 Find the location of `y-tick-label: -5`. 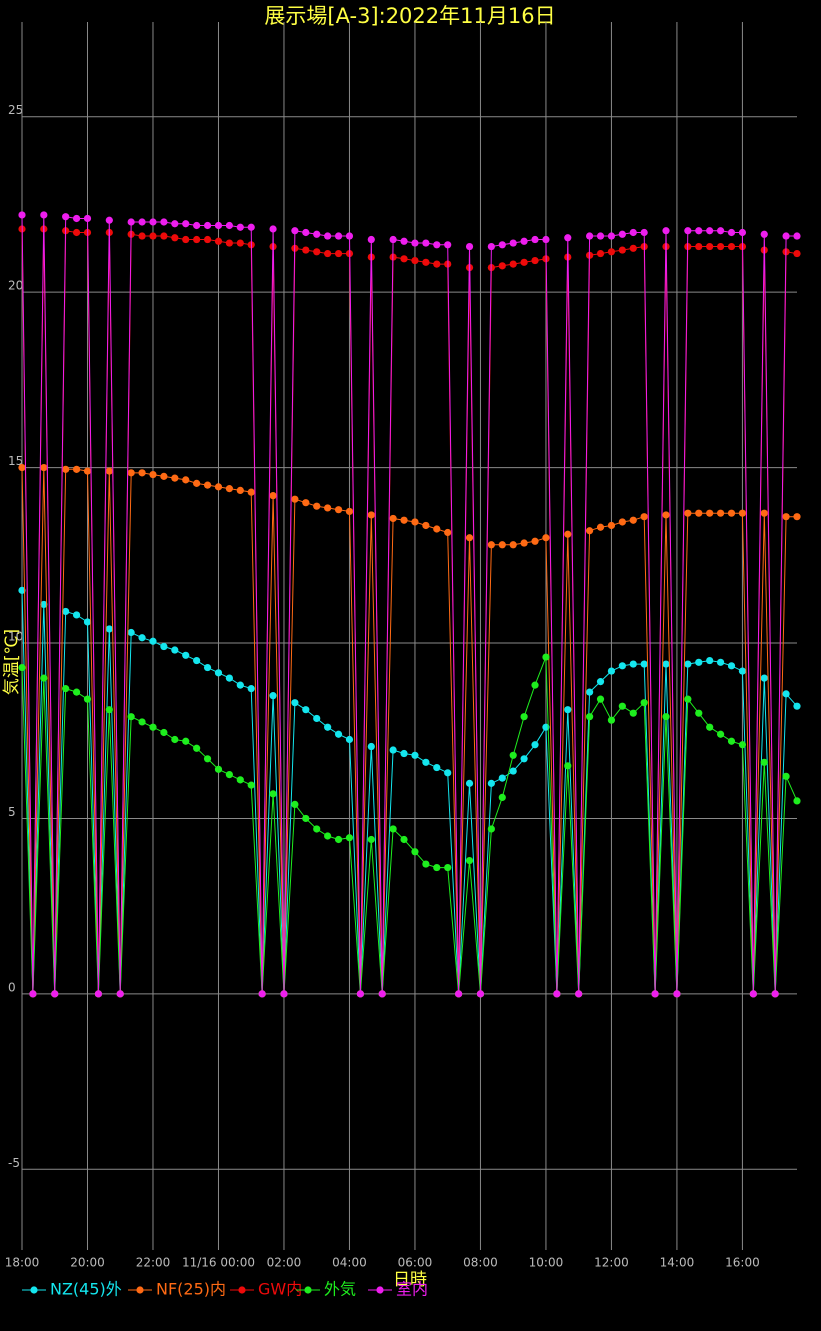

y-tick-label: -5 is located at coordinates (14, 1163).